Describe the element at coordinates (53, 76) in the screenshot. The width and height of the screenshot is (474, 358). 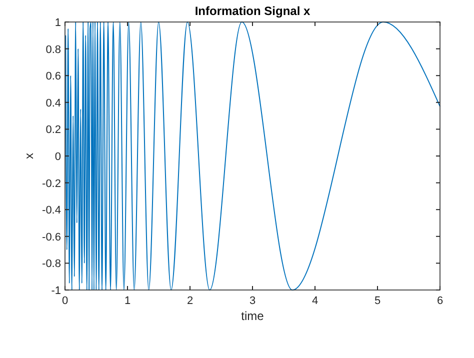
I see `y-tick-label: 0.6` at that location.